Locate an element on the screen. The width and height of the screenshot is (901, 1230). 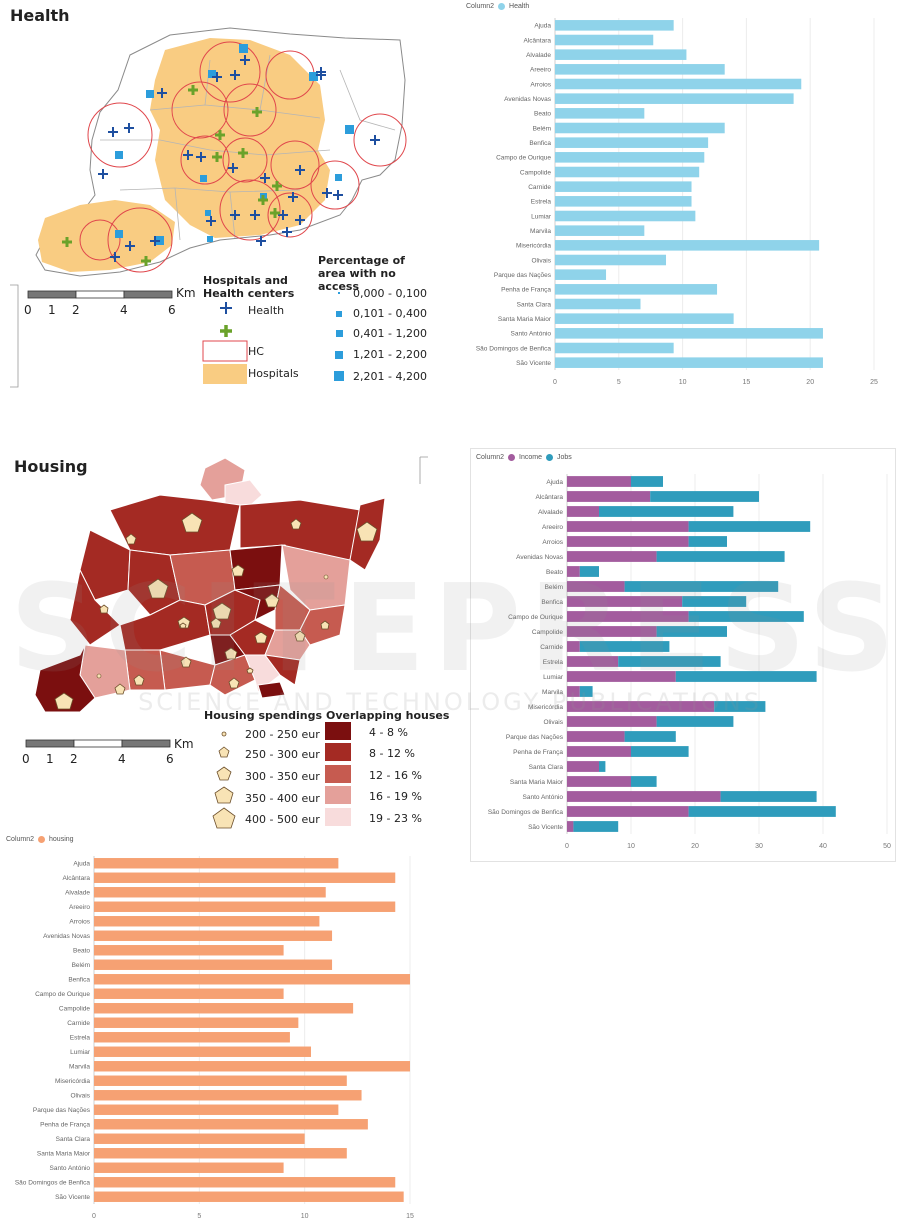
overlap-class-1: 4 - 8 % is located at coordinates (388, 732).